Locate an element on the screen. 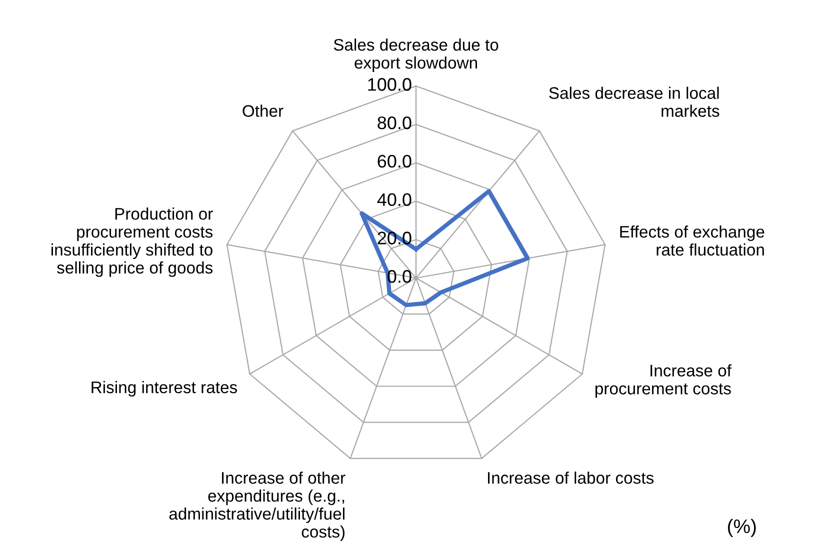 The image size is (817, 556). spoke-label: Rising interest rates is located at coordinates (165, 389).